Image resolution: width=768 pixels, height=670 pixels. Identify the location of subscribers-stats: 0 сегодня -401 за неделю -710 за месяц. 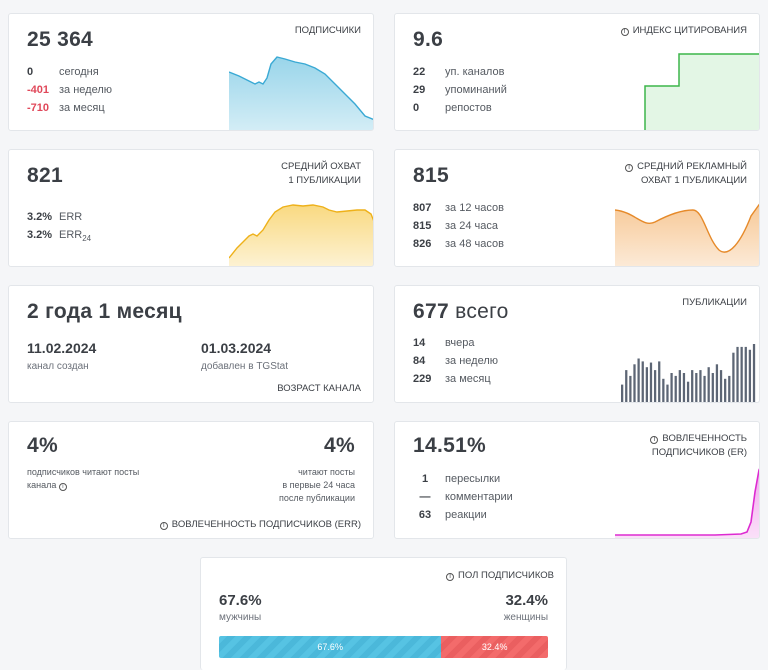
(69, 90).